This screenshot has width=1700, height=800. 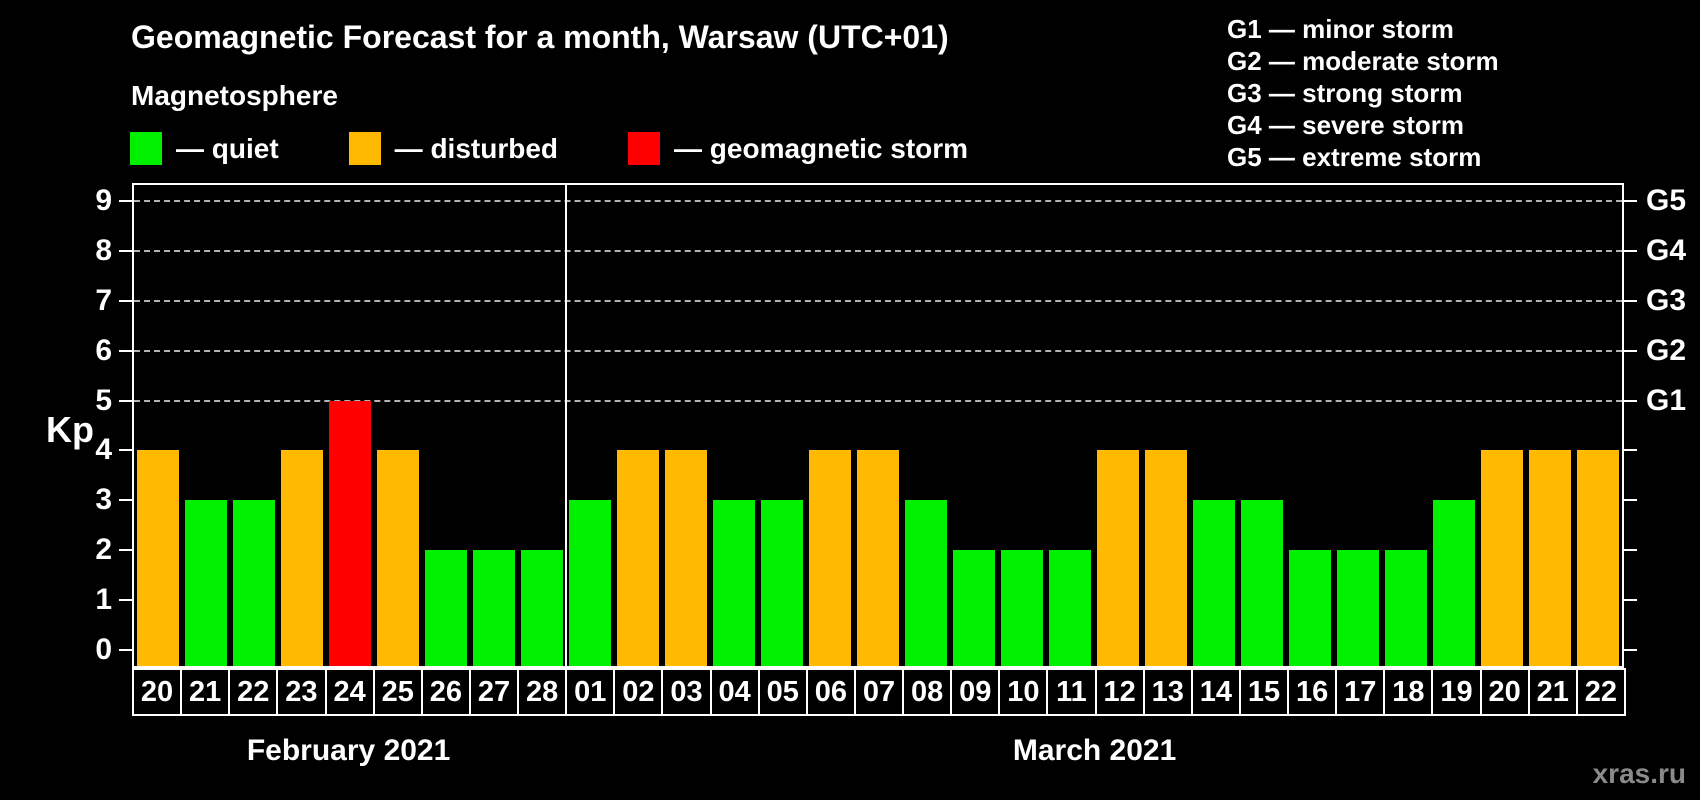 I want to click on g-legend-row-2: G2 — moderate storm, so click(x=1363, y=61).